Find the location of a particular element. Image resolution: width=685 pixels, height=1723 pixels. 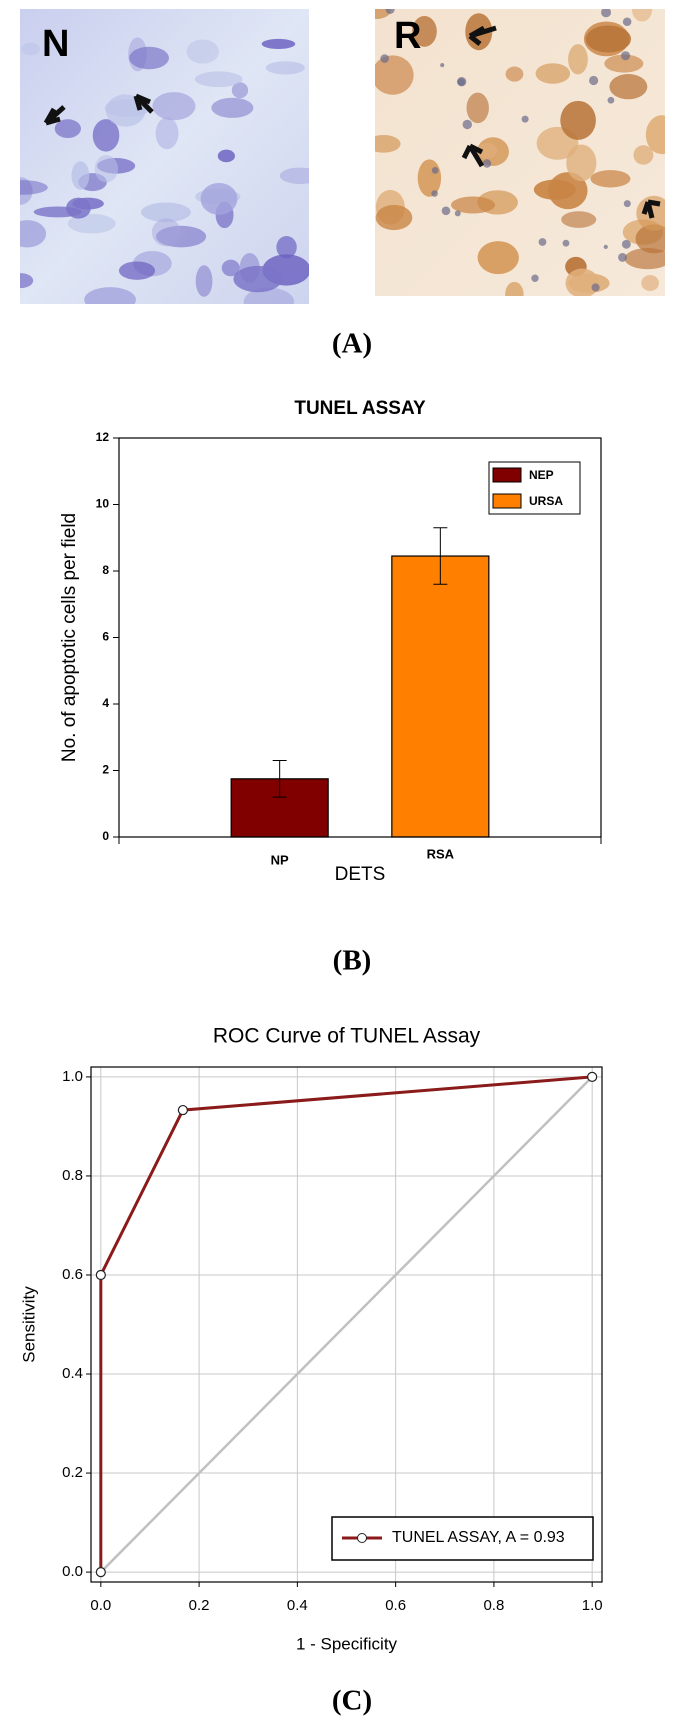

x-tick-label: NP is located at coordinates (280, 859).